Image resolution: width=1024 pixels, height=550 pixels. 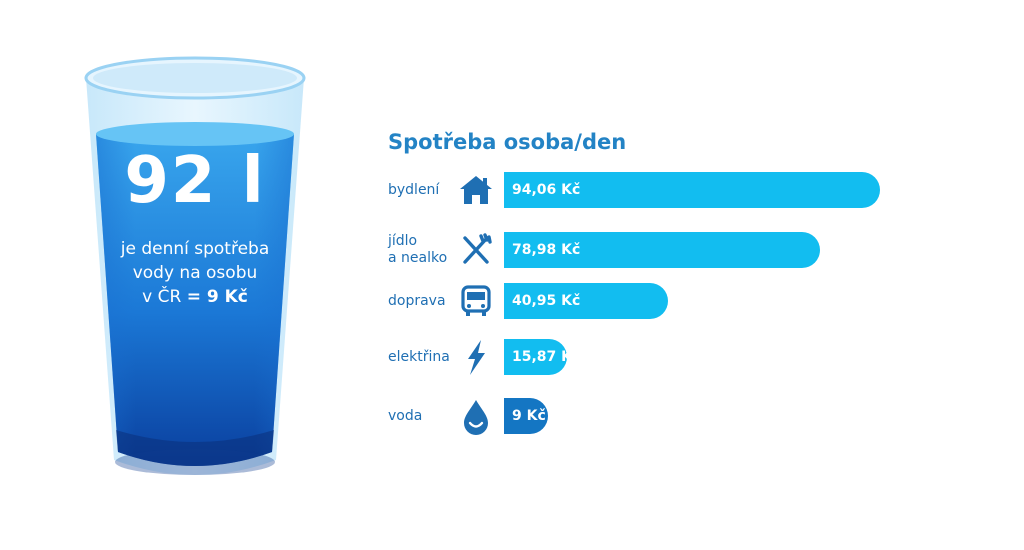 I want to click on bar-value-label: 9 Kč, so click(x=529, y=416).